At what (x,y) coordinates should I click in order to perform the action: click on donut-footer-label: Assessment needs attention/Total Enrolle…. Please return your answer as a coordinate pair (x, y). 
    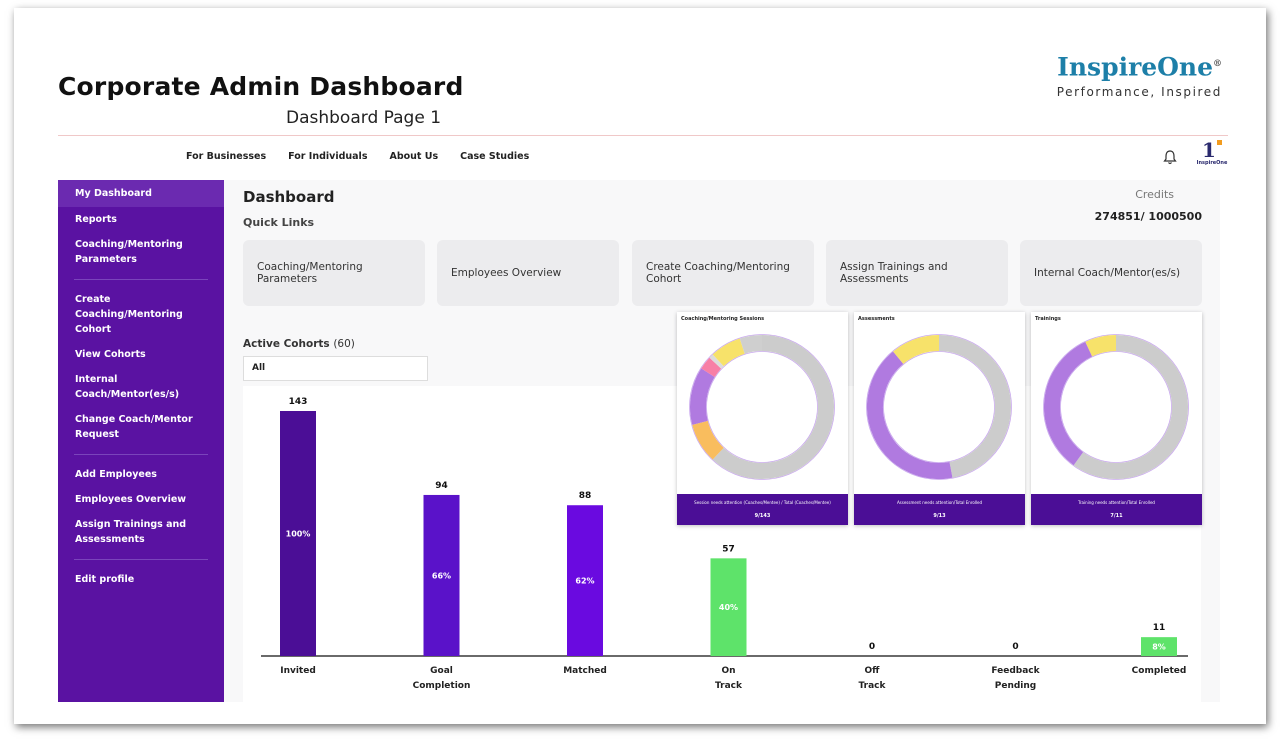
    Looking at the image, I should click on (939, 502).